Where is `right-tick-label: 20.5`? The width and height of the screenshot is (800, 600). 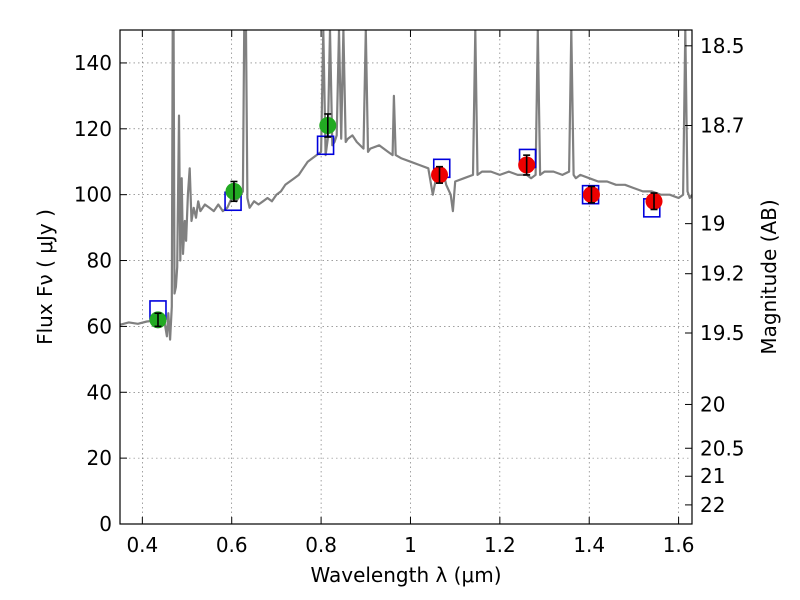 right-tick-label: 20.5 is located at coordinates (722, 448).